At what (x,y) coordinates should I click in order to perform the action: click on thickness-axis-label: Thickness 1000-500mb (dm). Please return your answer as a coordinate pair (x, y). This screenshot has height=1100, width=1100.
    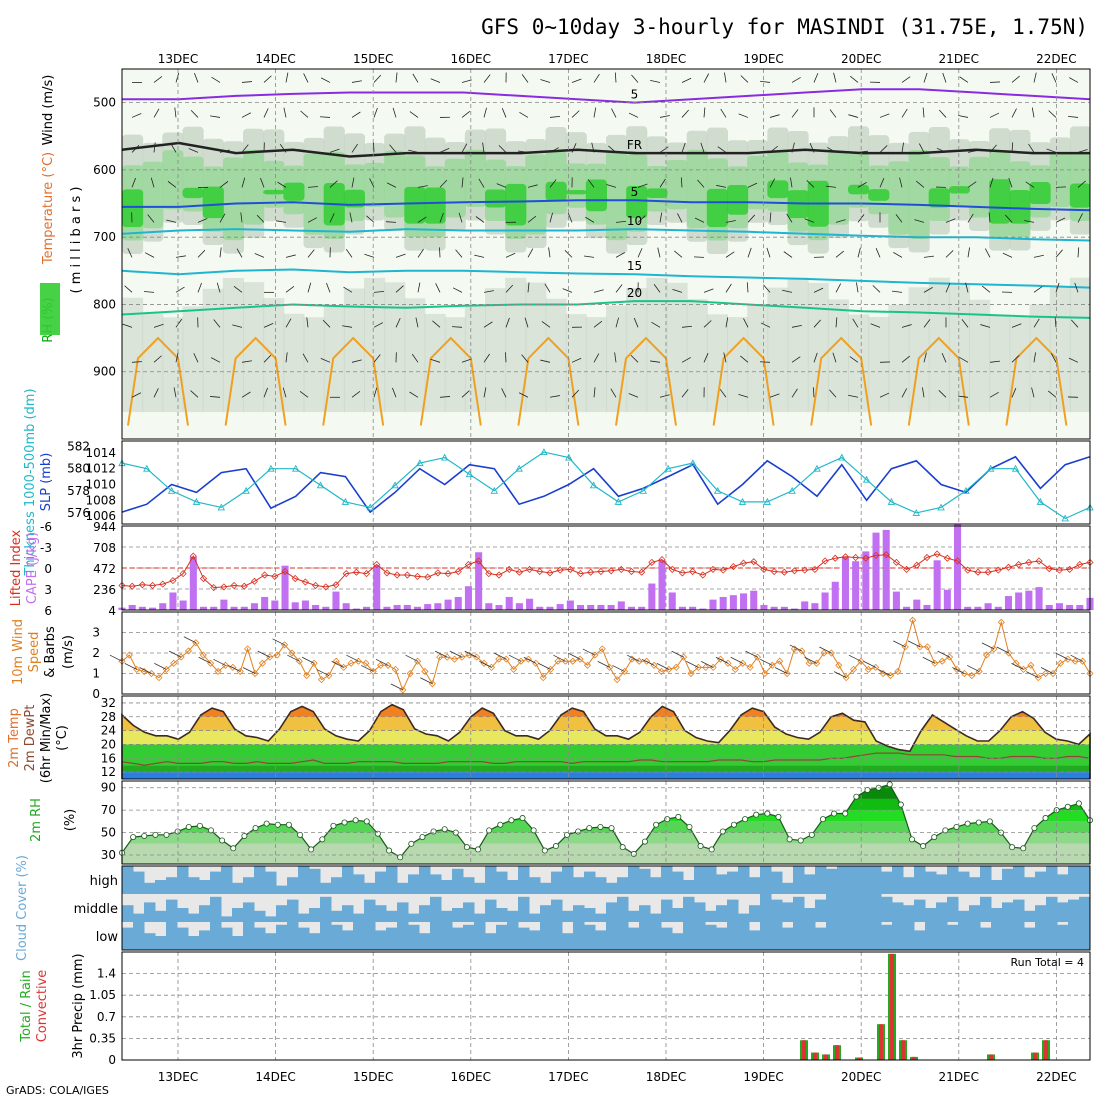
    Looking at the image, I should click on (30, 482).